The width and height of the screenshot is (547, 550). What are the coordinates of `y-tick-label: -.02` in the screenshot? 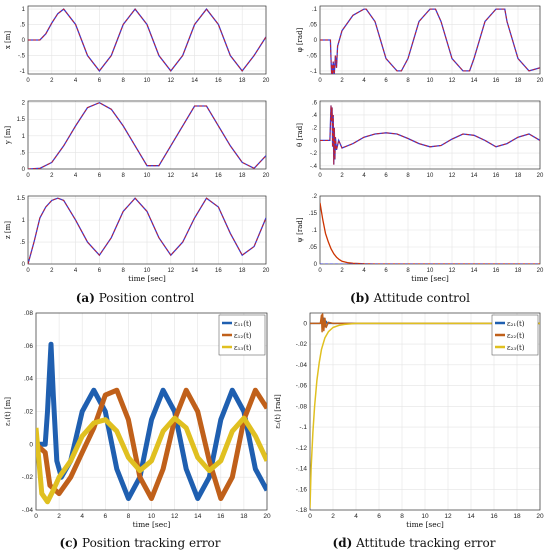 It's located at (302, 344).